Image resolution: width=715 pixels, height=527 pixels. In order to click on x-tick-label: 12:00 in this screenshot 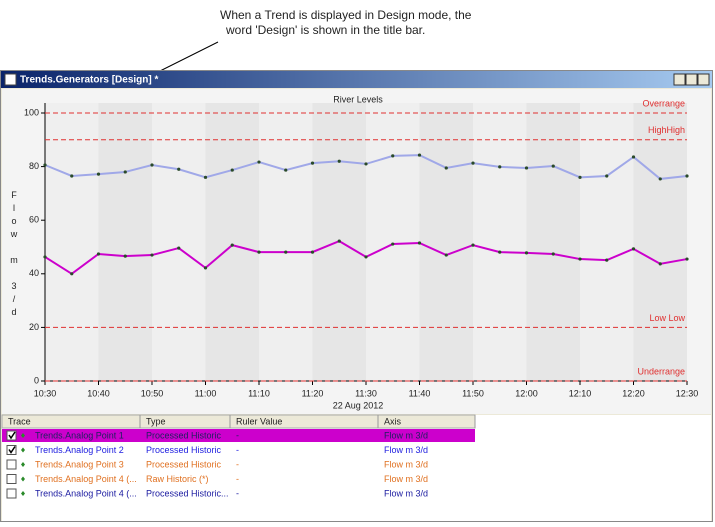, I will do `click(526, 393)`.